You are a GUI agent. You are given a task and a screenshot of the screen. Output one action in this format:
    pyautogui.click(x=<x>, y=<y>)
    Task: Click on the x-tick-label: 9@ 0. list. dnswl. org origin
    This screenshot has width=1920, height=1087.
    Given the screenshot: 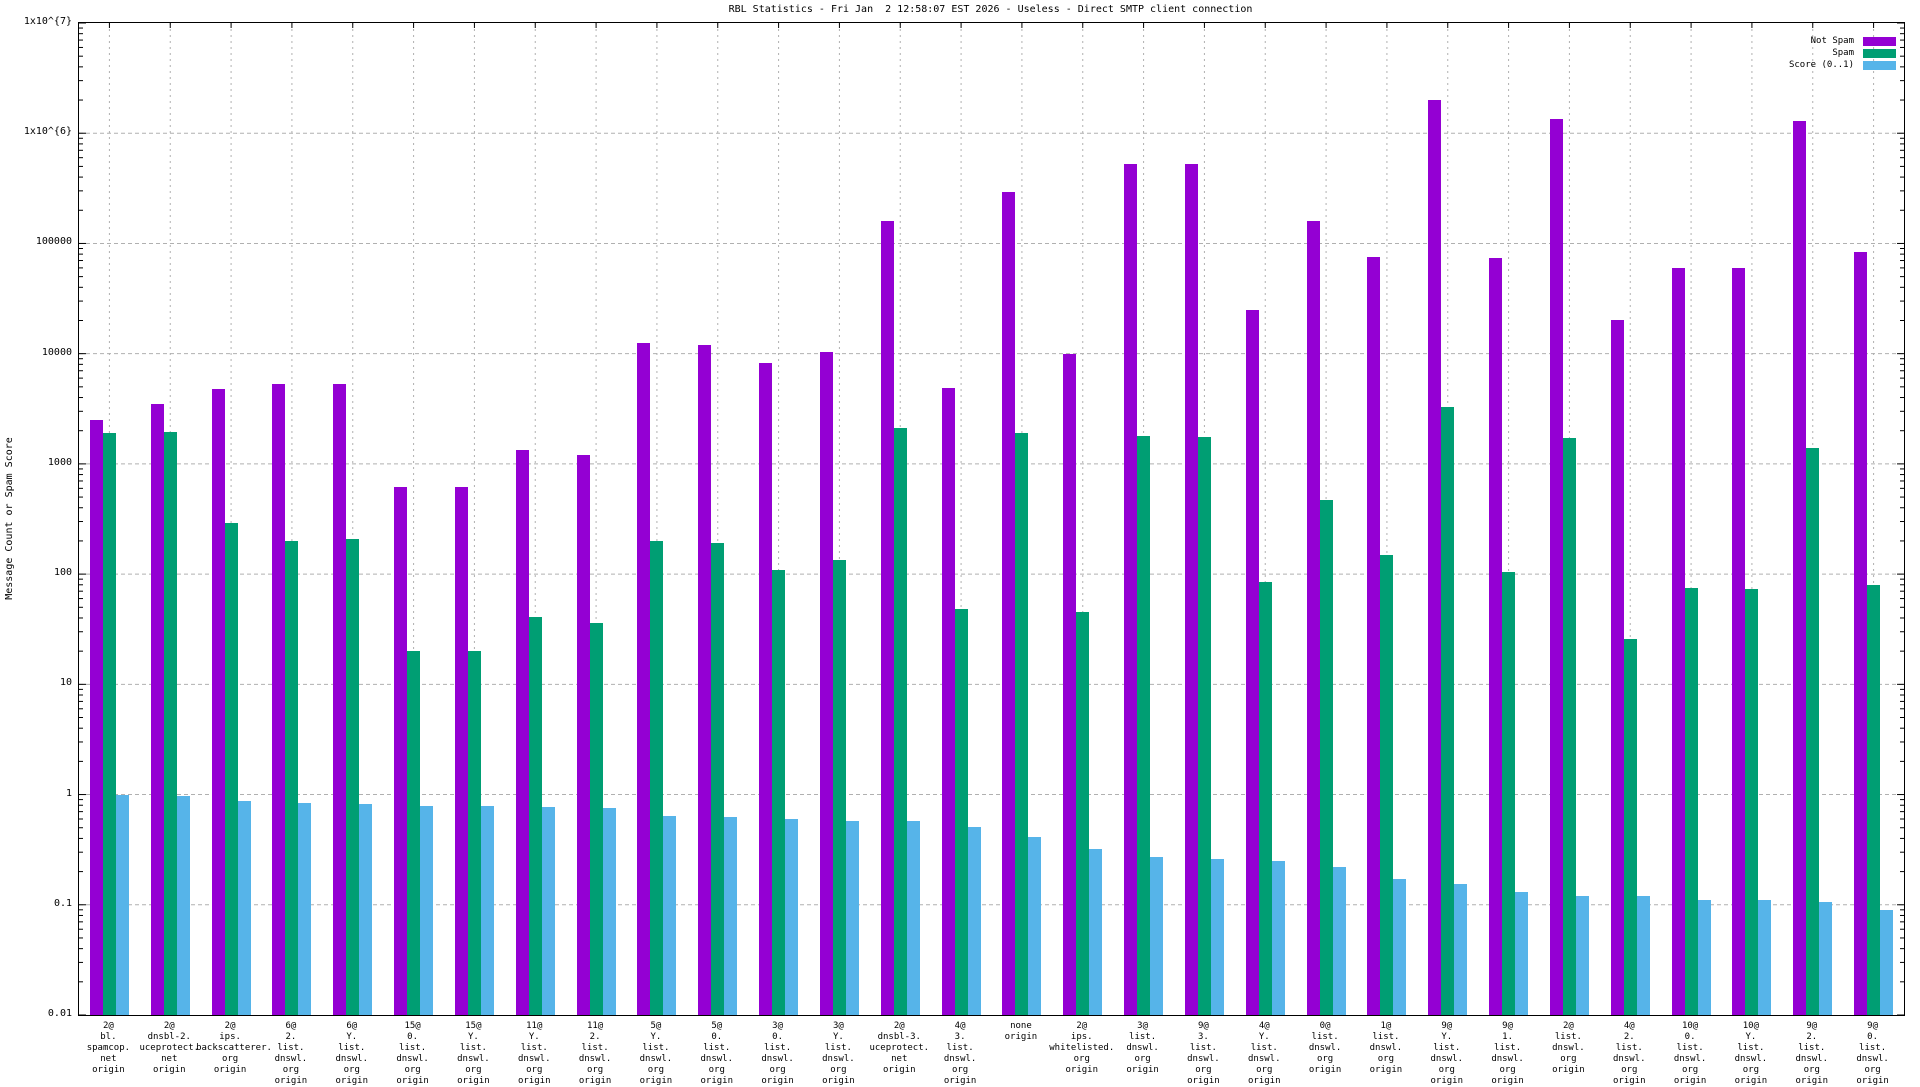 What is the action you would take?
    pyautogui.click(x=1872, y=1053)
    